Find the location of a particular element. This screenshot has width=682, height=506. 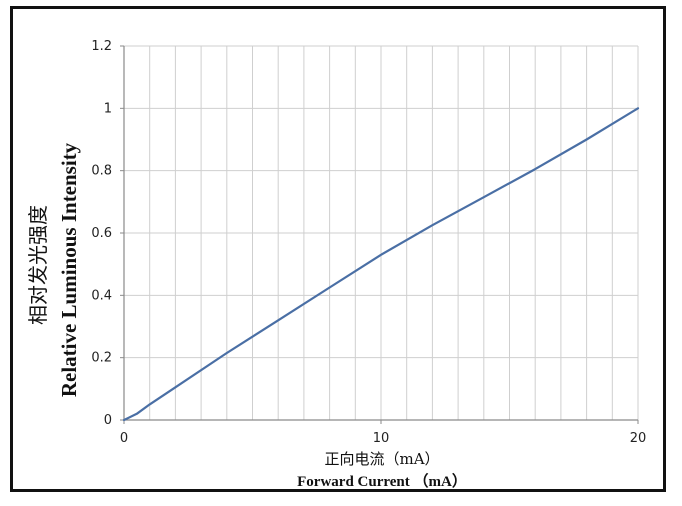

x-tick-label: 10 is located at coordinates (381, 438).